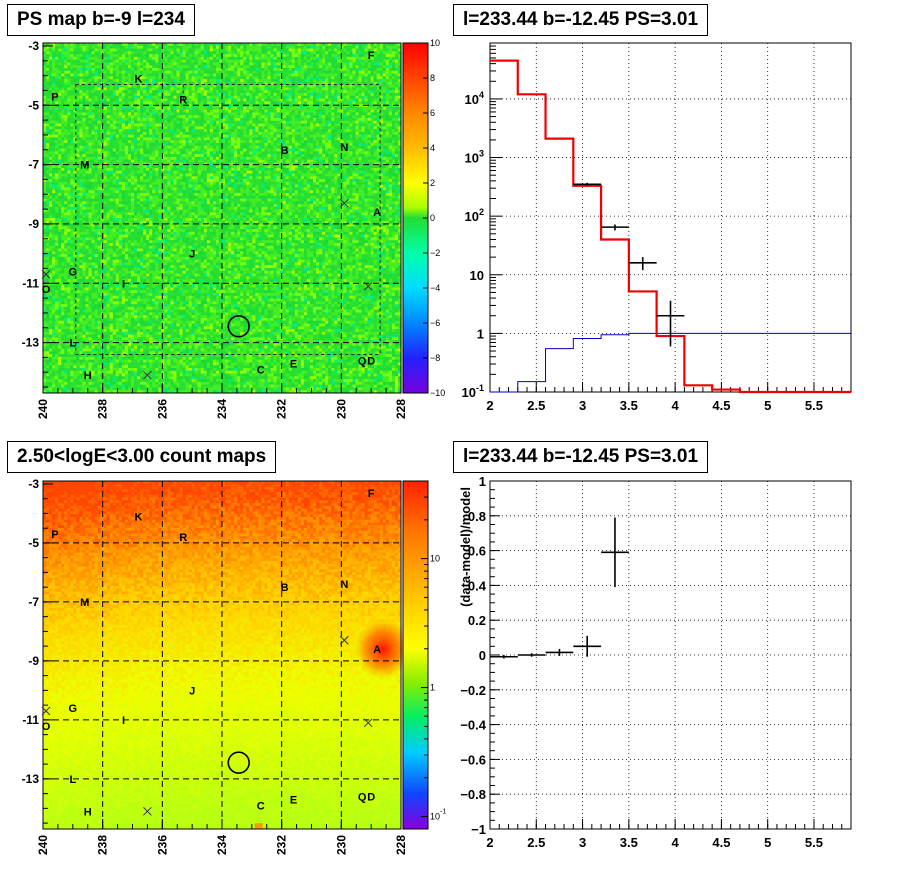 The width and height of the screenshot is (898, 875). I want to click on source-label: G, so click(73, 709).